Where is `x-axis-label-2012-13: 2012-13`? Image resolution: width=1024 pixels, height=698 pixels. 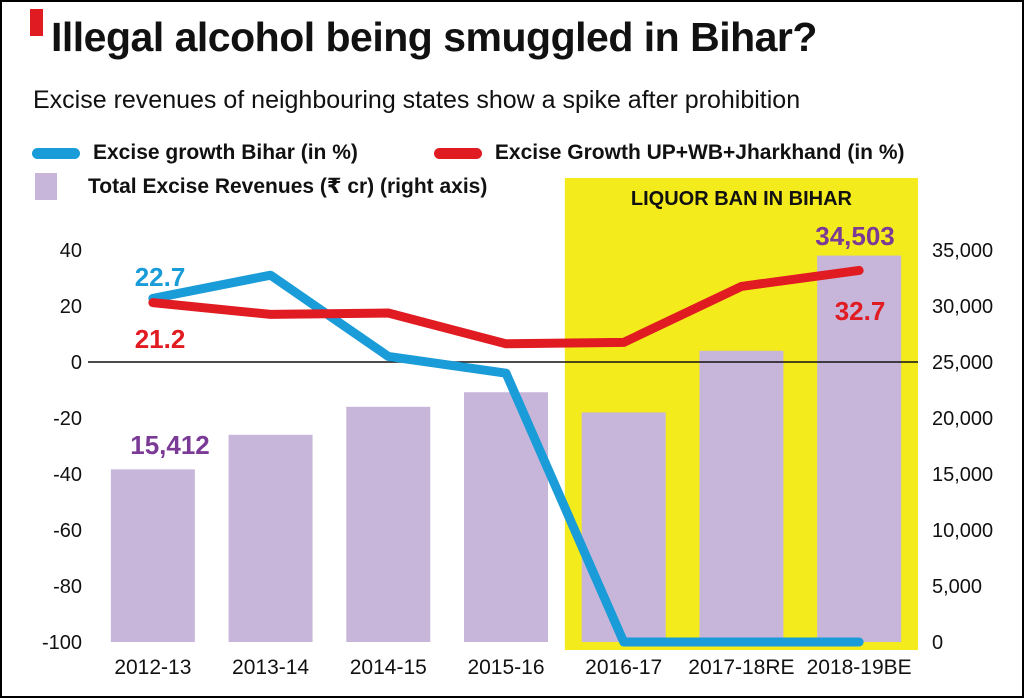
x-axis-label-2012-13: 2012-13 is located at coordinates (152, 667).